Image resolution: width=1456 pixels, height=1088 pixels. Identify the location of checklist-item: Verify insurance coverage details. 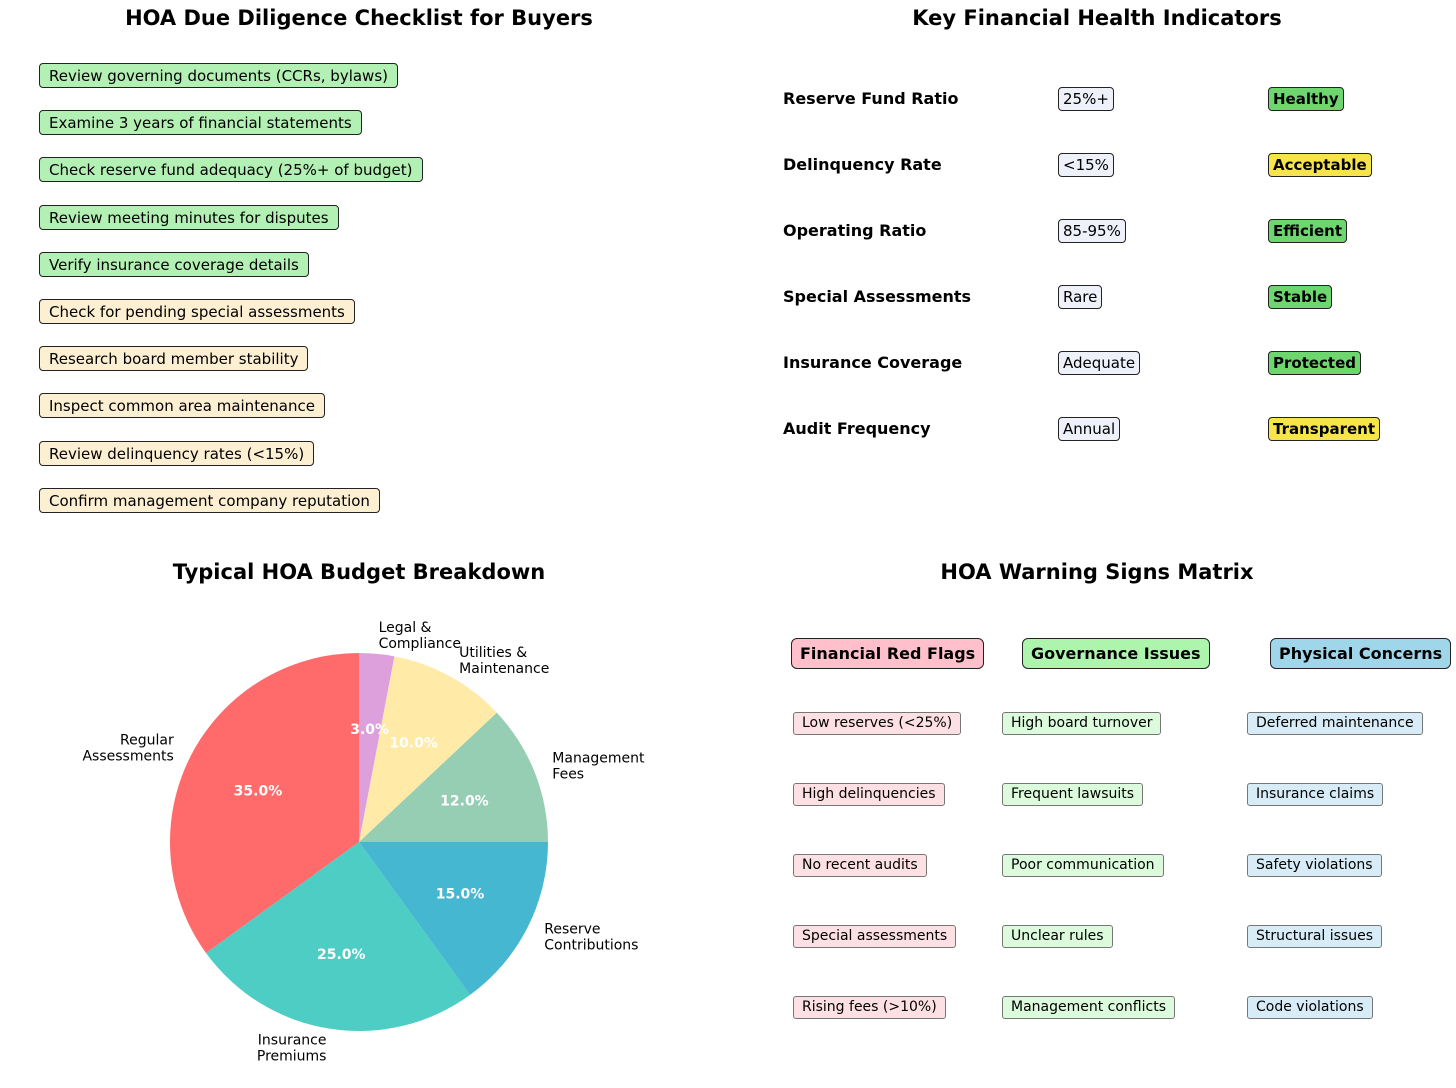
(174, 264).